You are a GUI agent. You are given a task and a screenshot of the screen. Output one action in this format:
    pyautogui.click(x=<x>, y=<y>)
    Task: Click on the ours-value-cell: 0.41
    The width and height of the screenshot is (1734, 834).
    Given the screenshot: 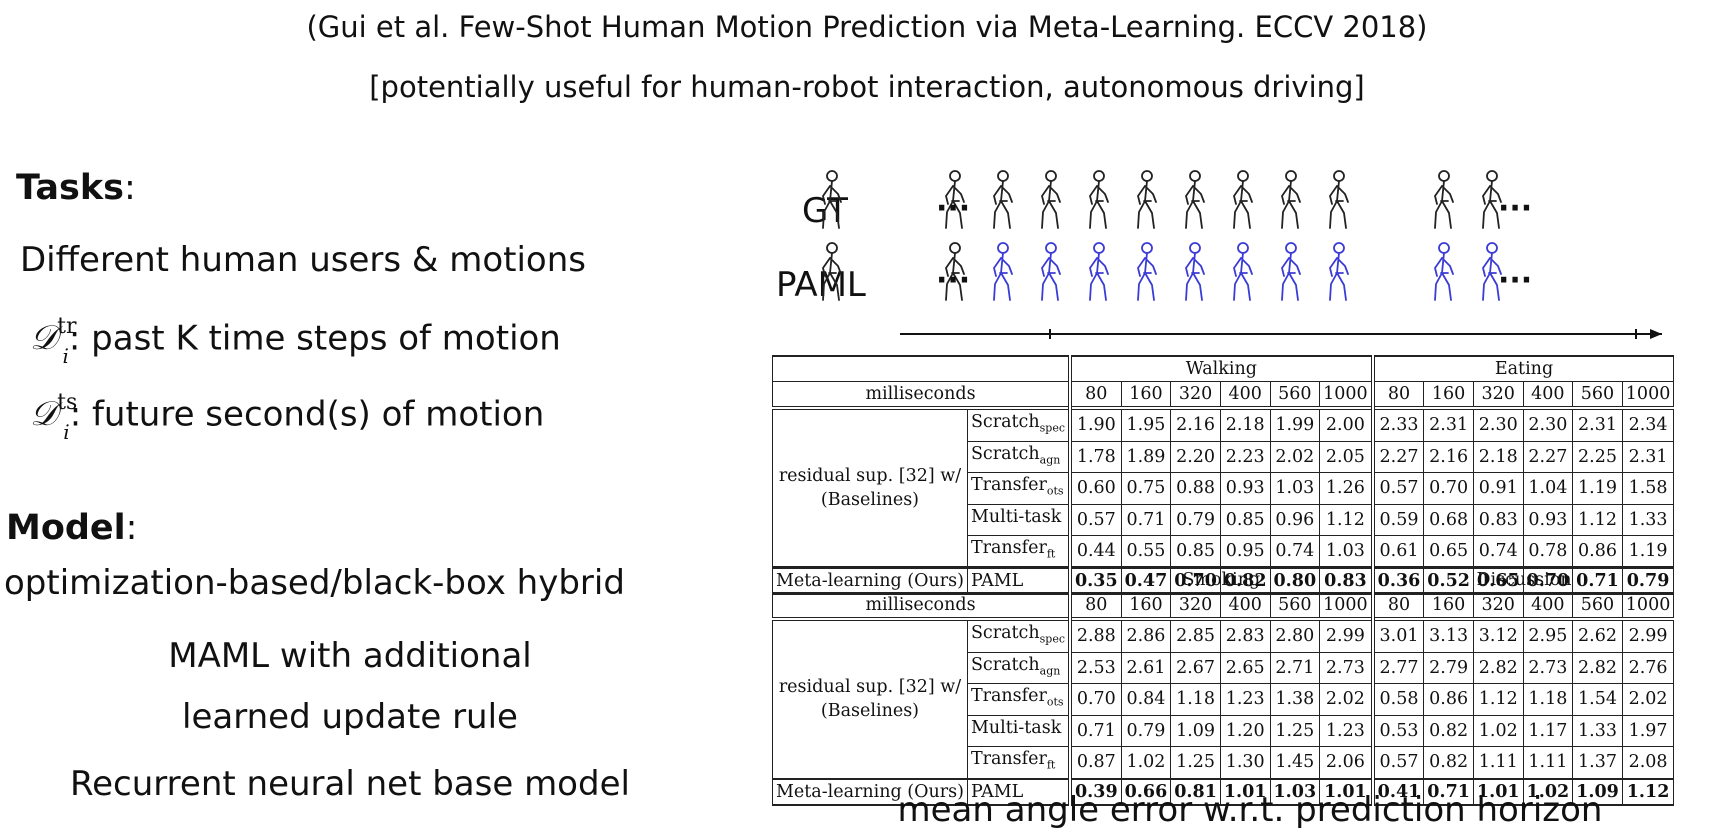 What is the action you would take?
    pyautogui.click(x=1398, y=791)
    